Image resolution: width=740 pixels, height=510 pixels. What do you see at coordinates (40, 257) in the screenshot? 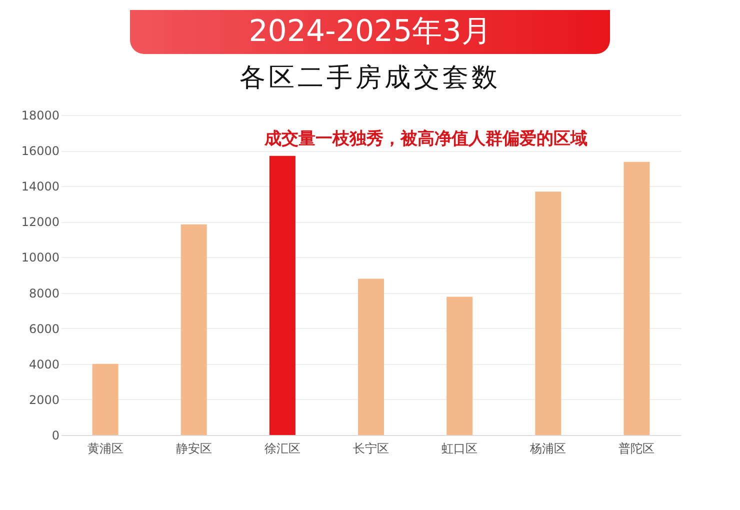
I see `y-tick-label: 10000` at bounding box center [40, 257].